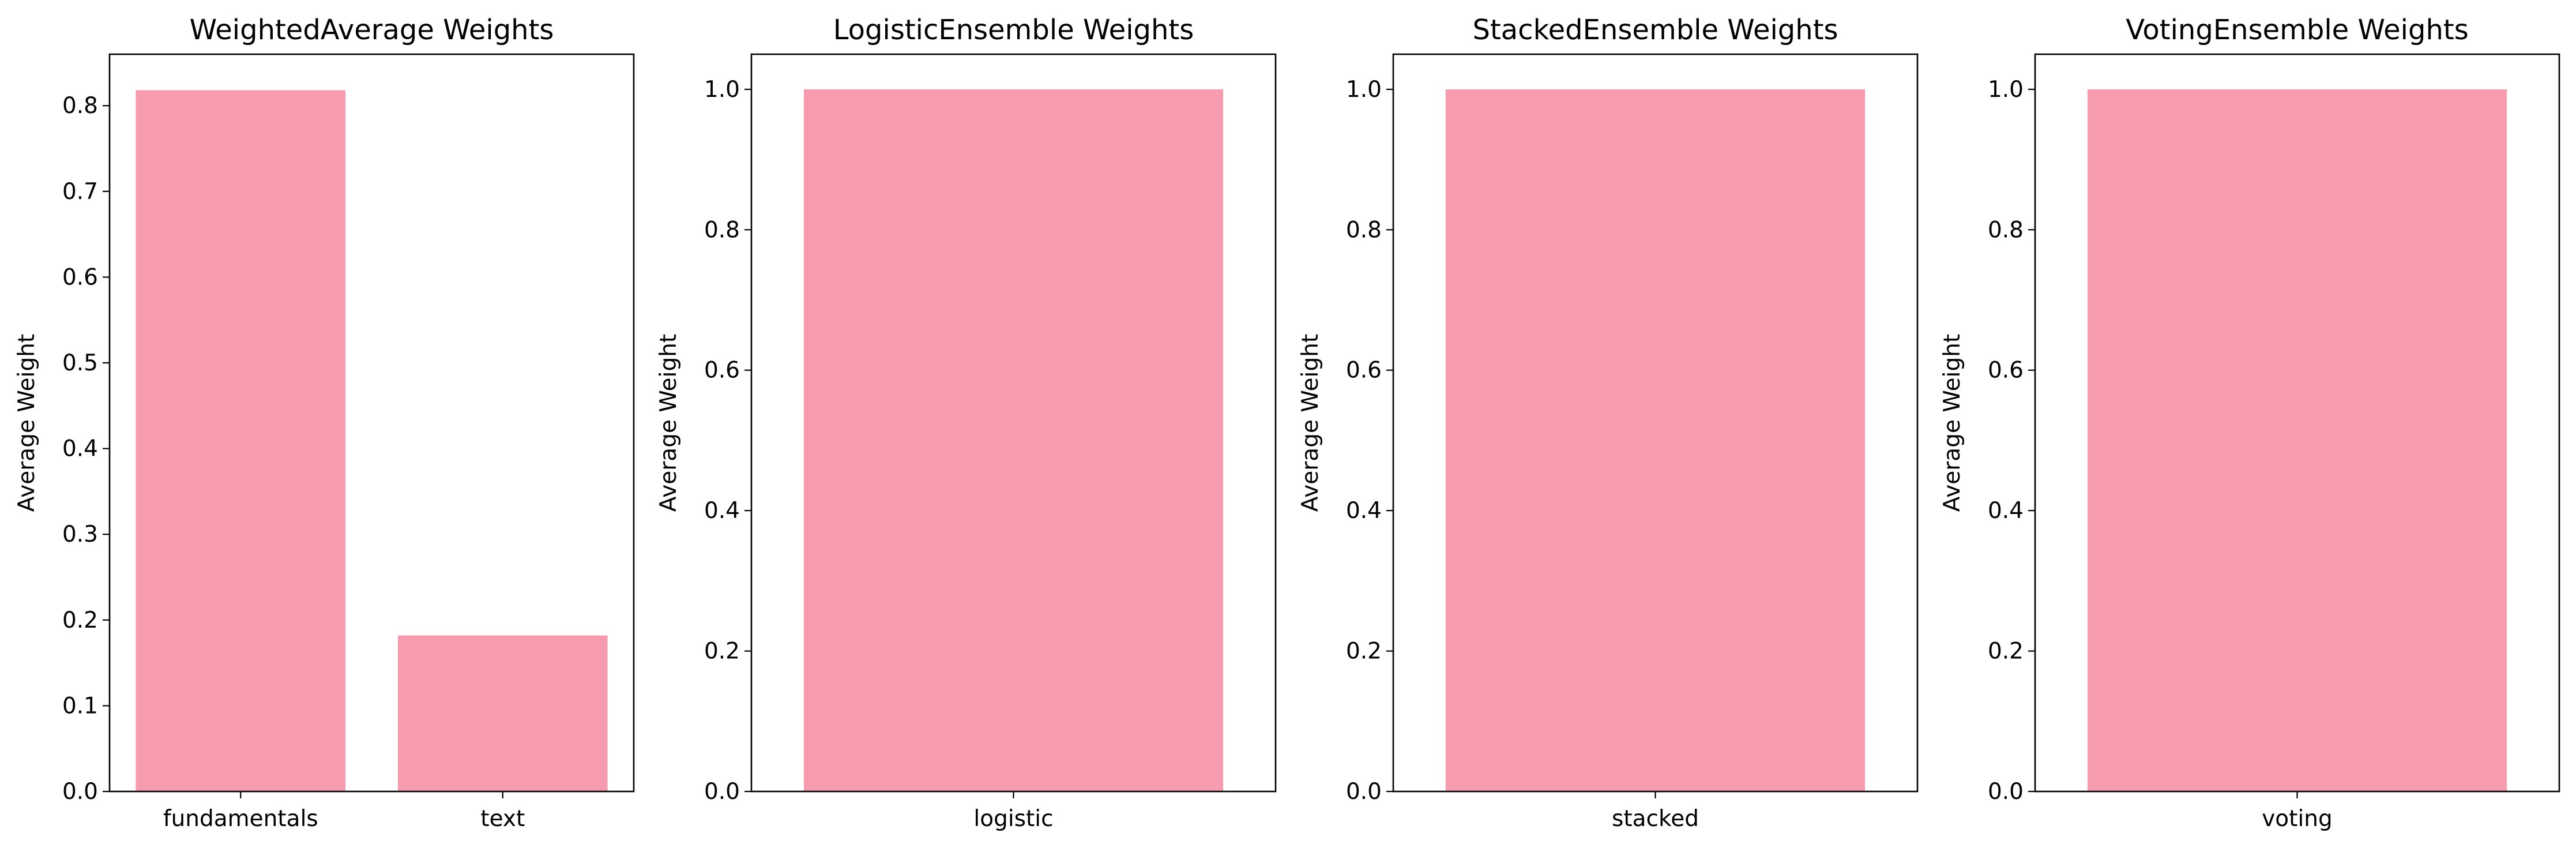 This screenshot has height=848, width=2576. Describe the element at coordinates (2297, 819) in the screenshot. I see `x-tick-label: voting` at that location.